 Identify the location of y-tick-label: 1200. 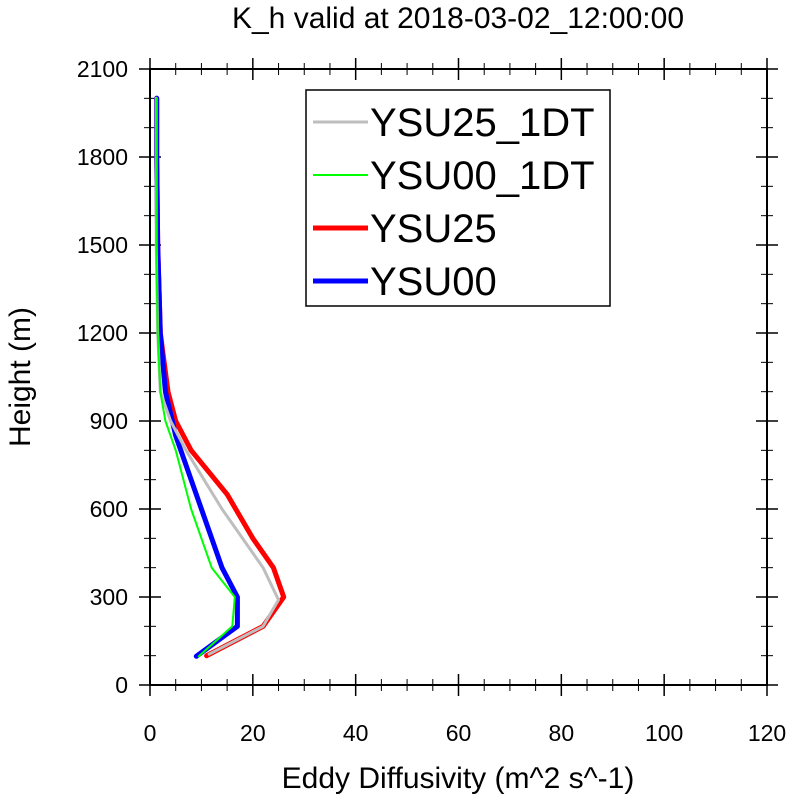
(102, 333).